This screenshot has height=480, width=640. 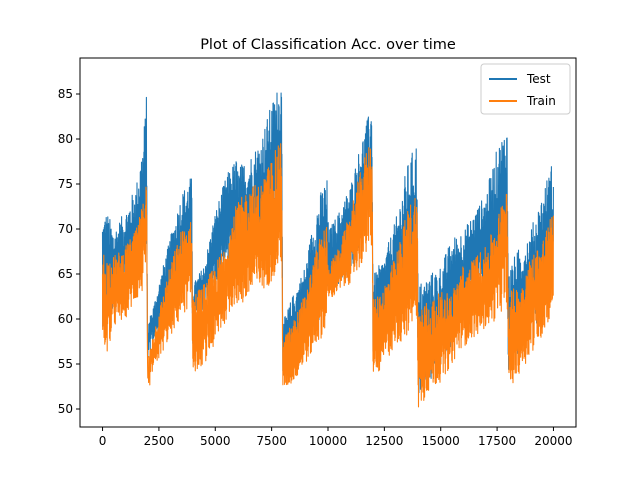 What do you see at coordinates (65, 274) in the screenshot?
I see `y-tick-label: 65` at bounding box center [65, 274].